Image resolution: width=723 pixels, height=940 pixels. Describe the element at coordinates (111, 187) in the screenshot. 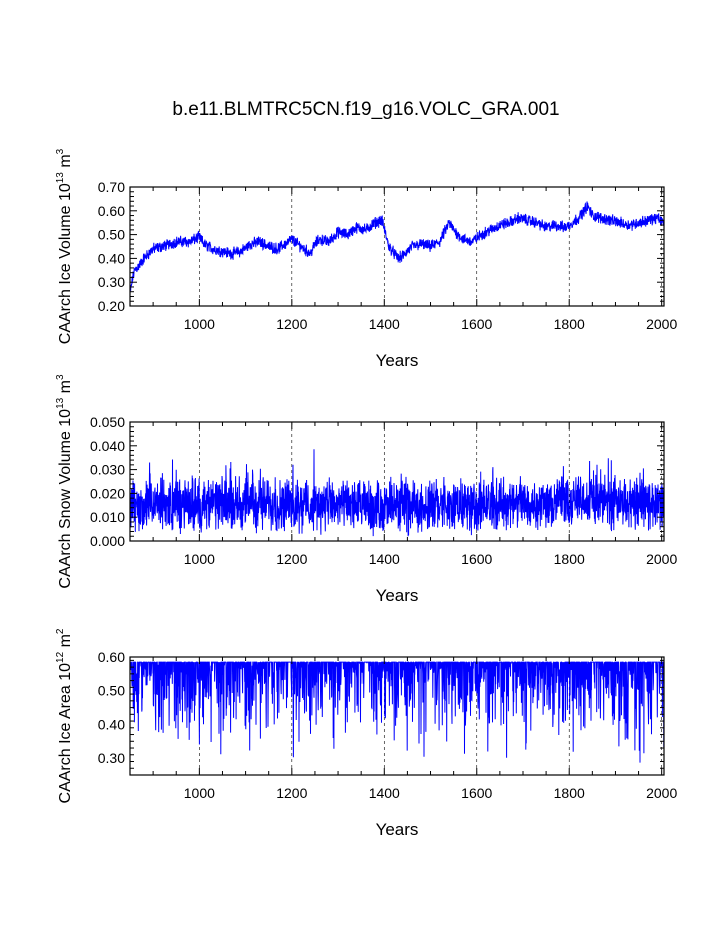

I see `y-tick-label: 0.70` at that location.